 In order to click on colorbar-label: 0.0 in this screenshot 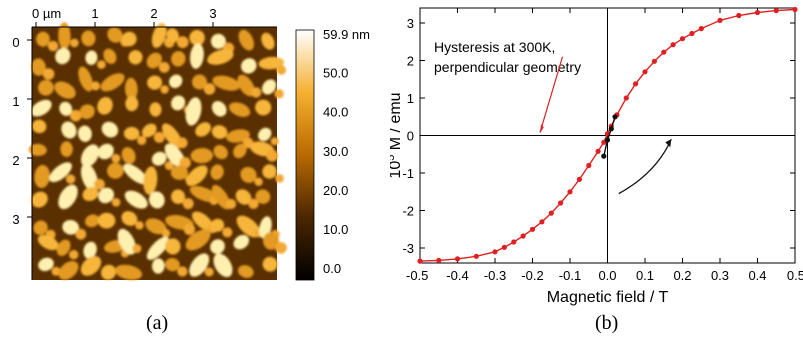, I will do `click(332, 268)`.